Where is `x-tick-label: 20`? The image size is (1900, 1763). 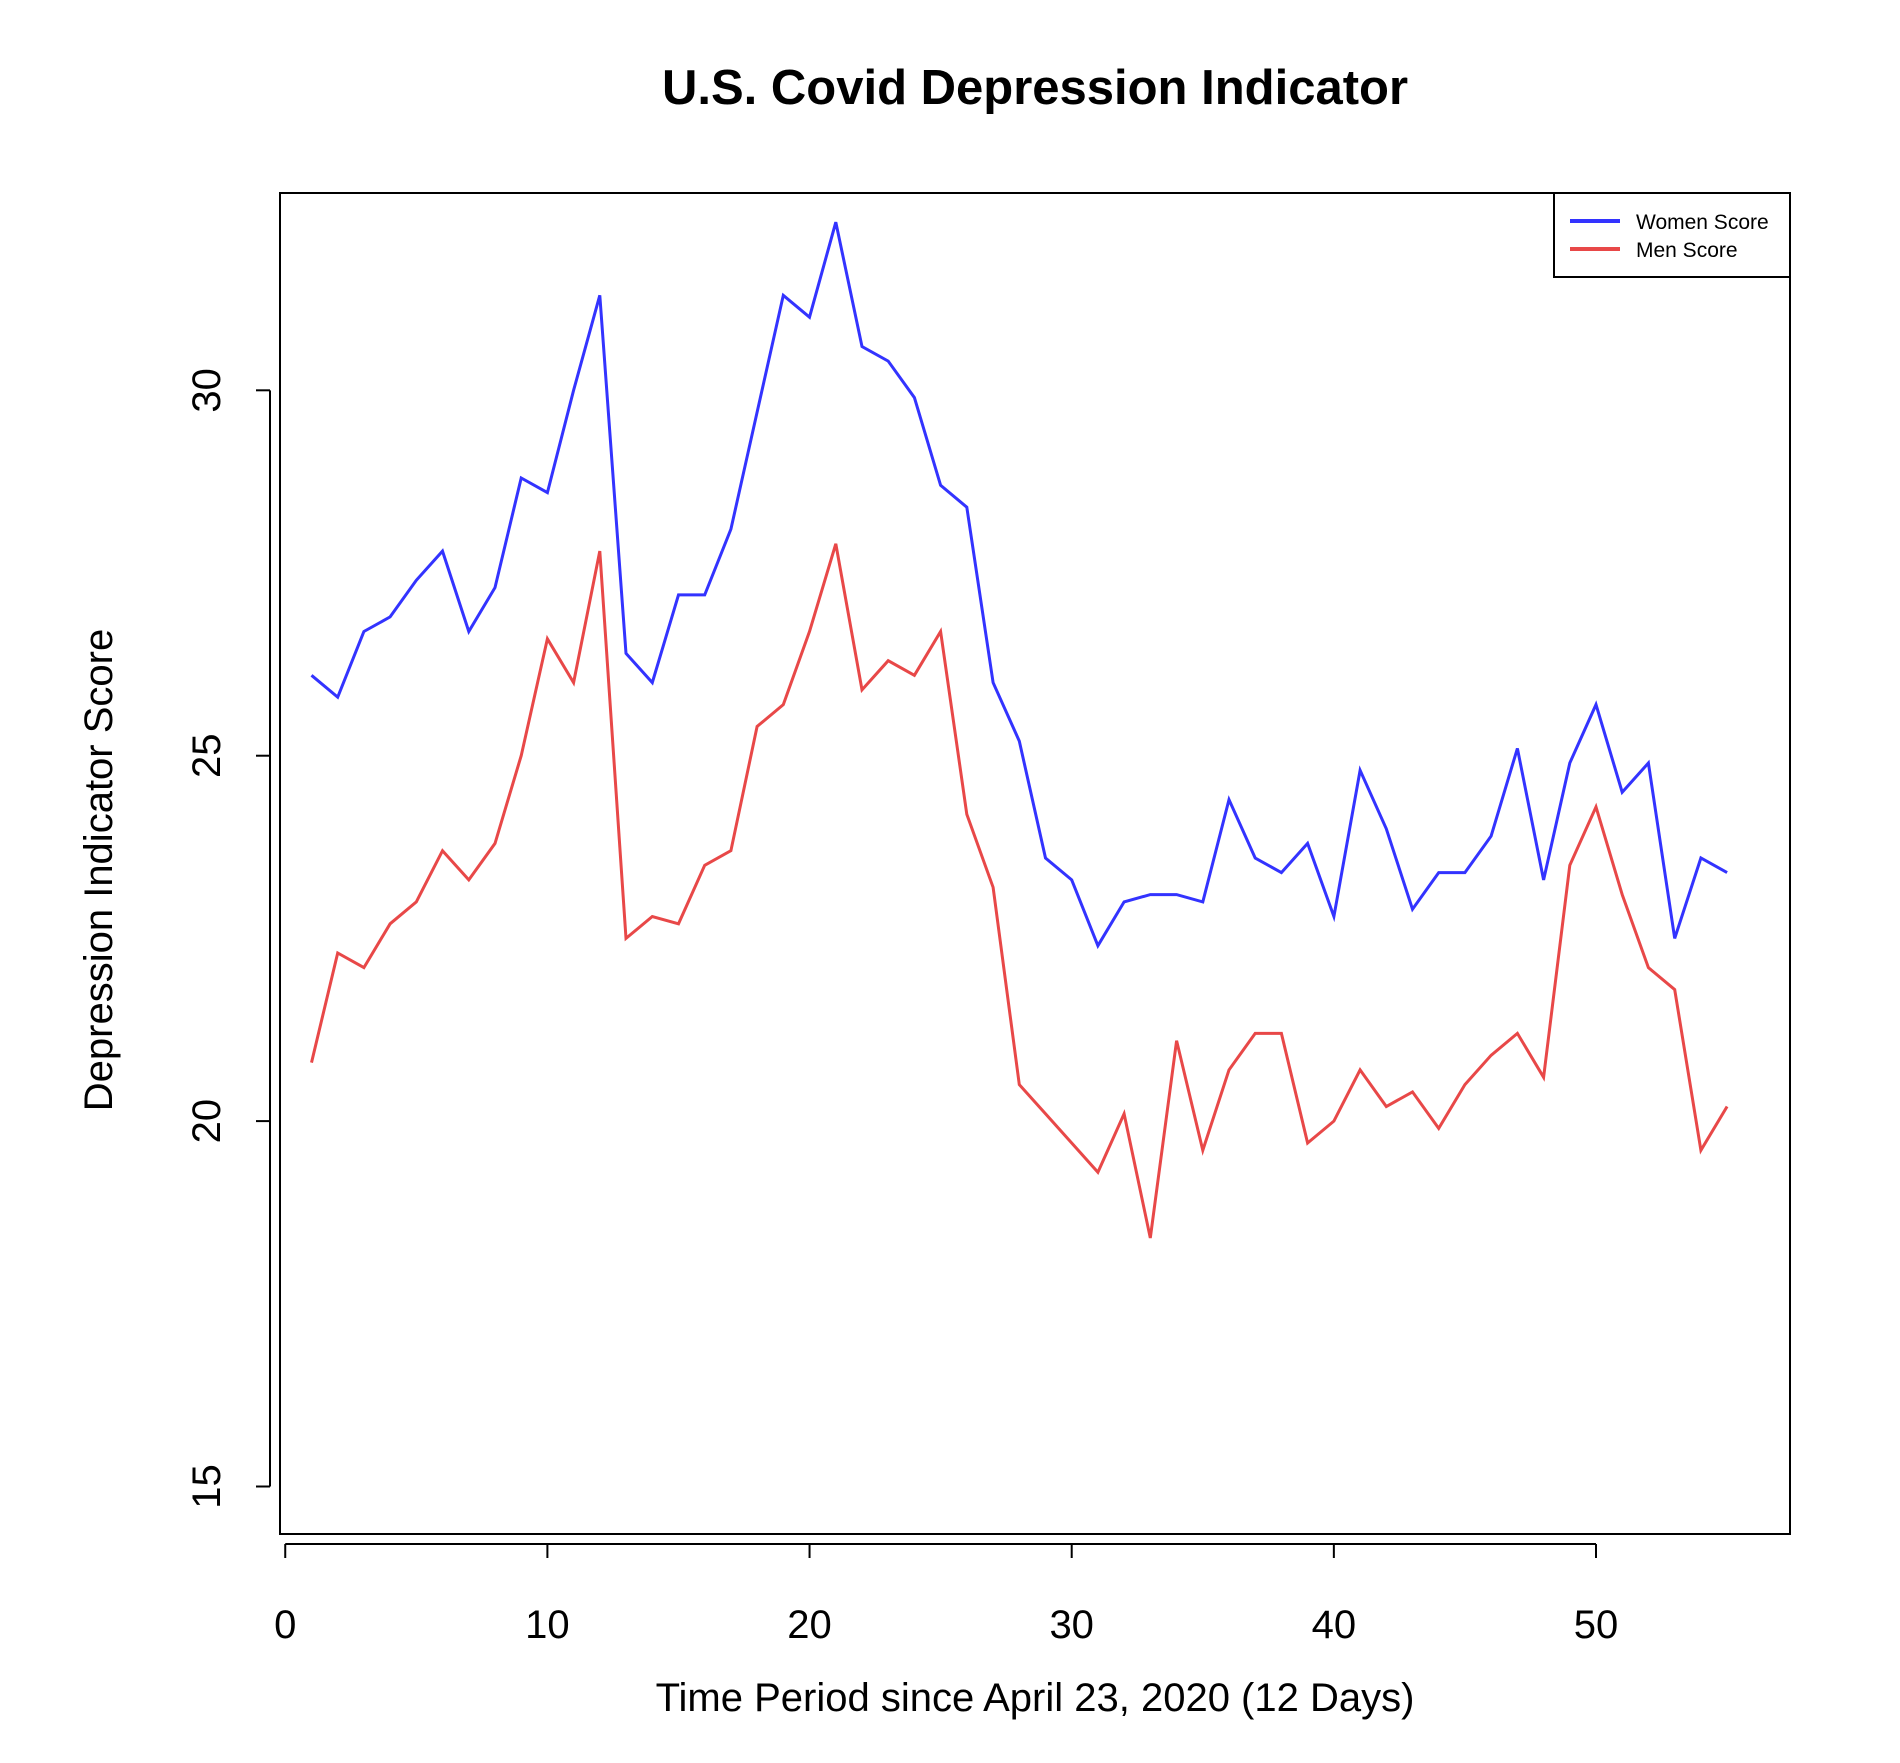
x-tick-label: 20 is located at coordinates (809, 1625).